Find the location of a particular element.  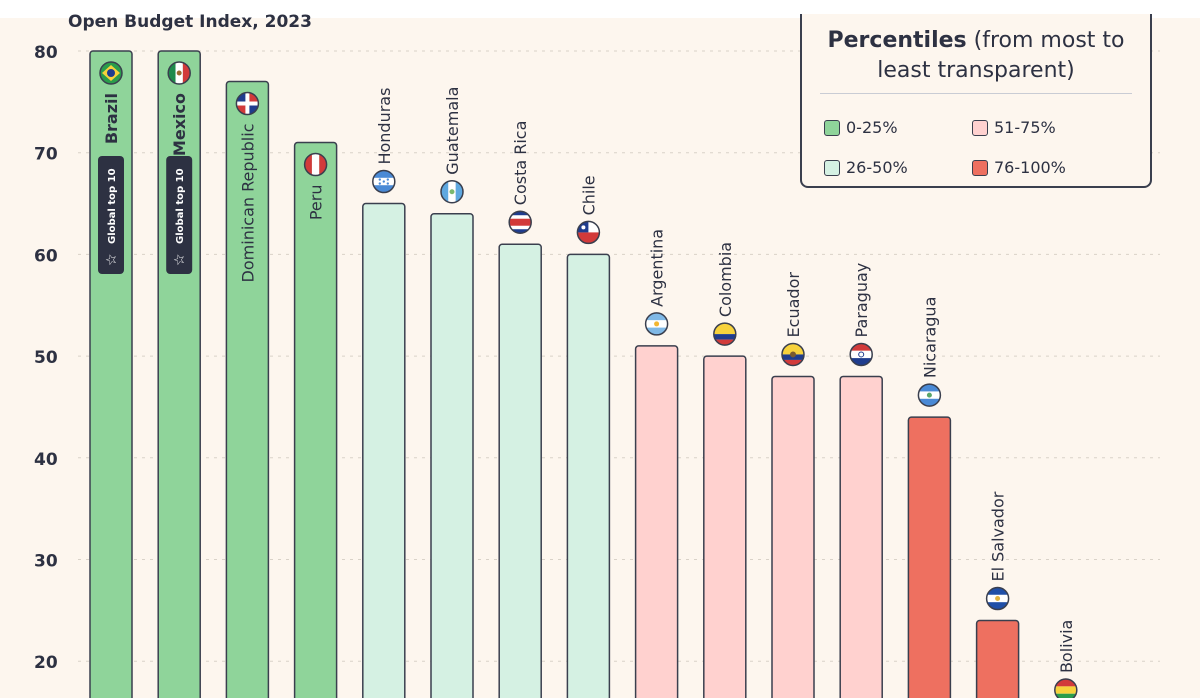

country-label: Paraguay is located at coordinates (861, 300).